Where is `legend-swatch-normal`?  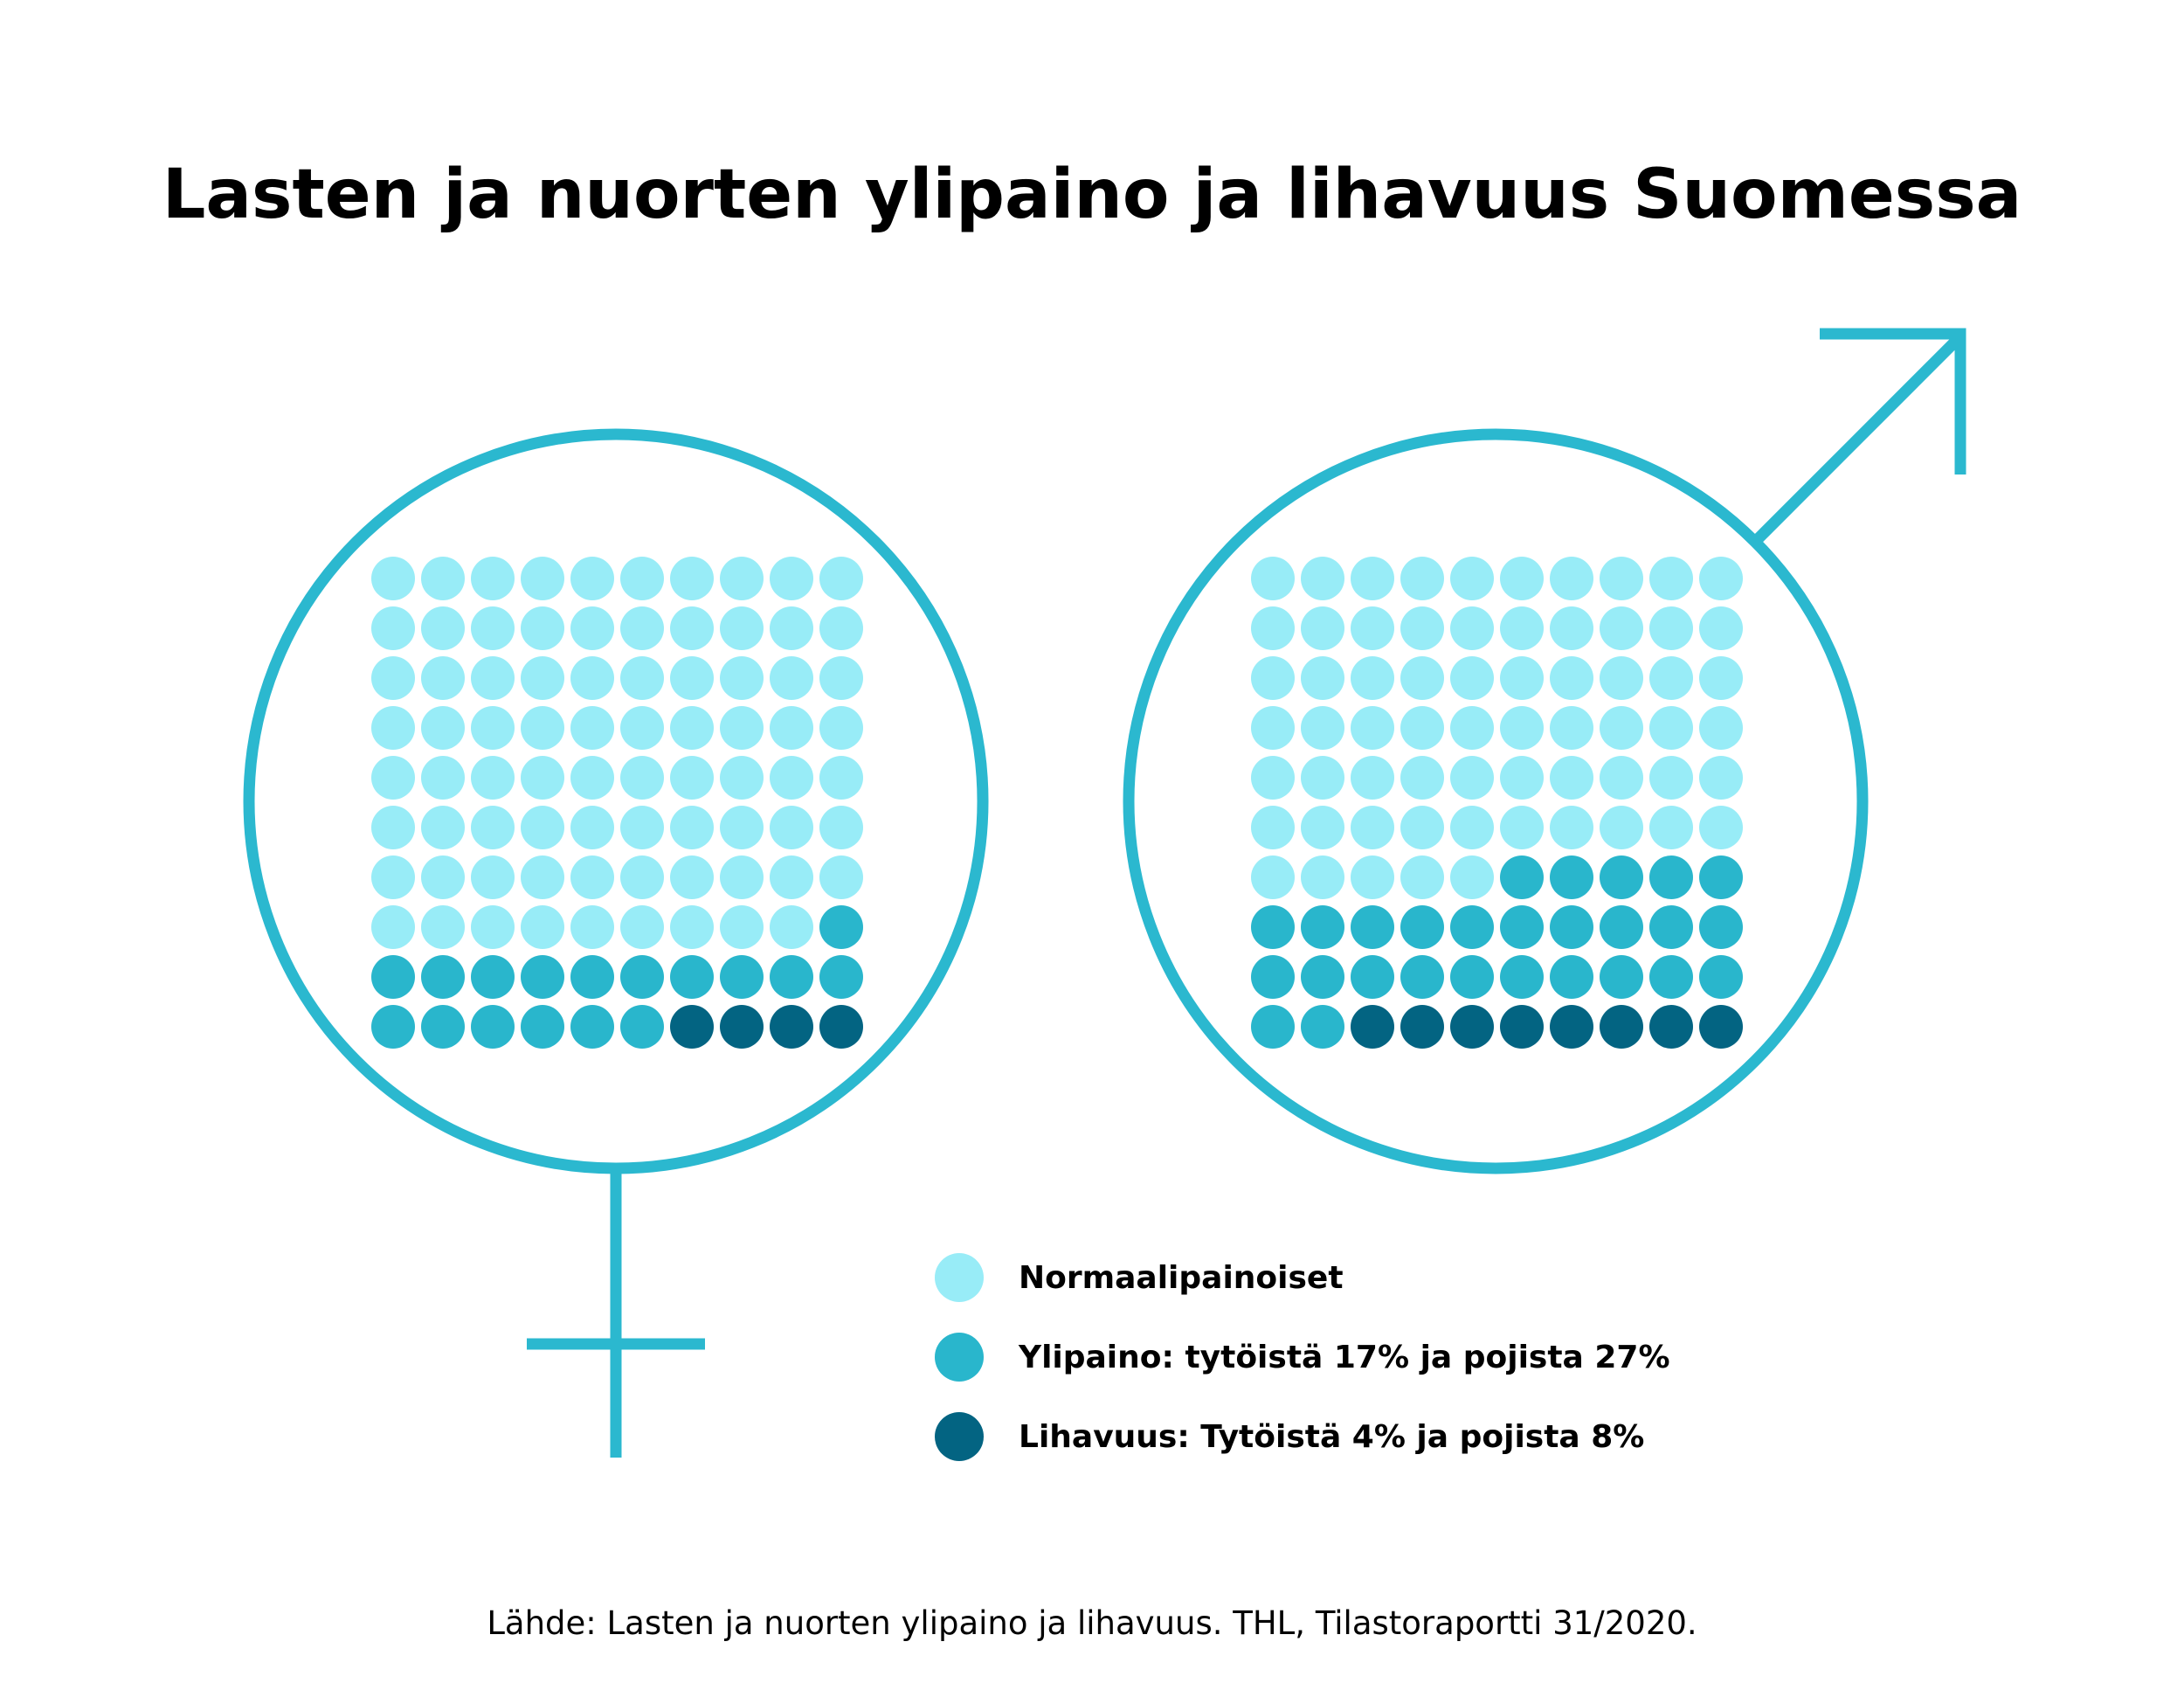 legend-swatch-normal is located at coordinates (959, 1277).